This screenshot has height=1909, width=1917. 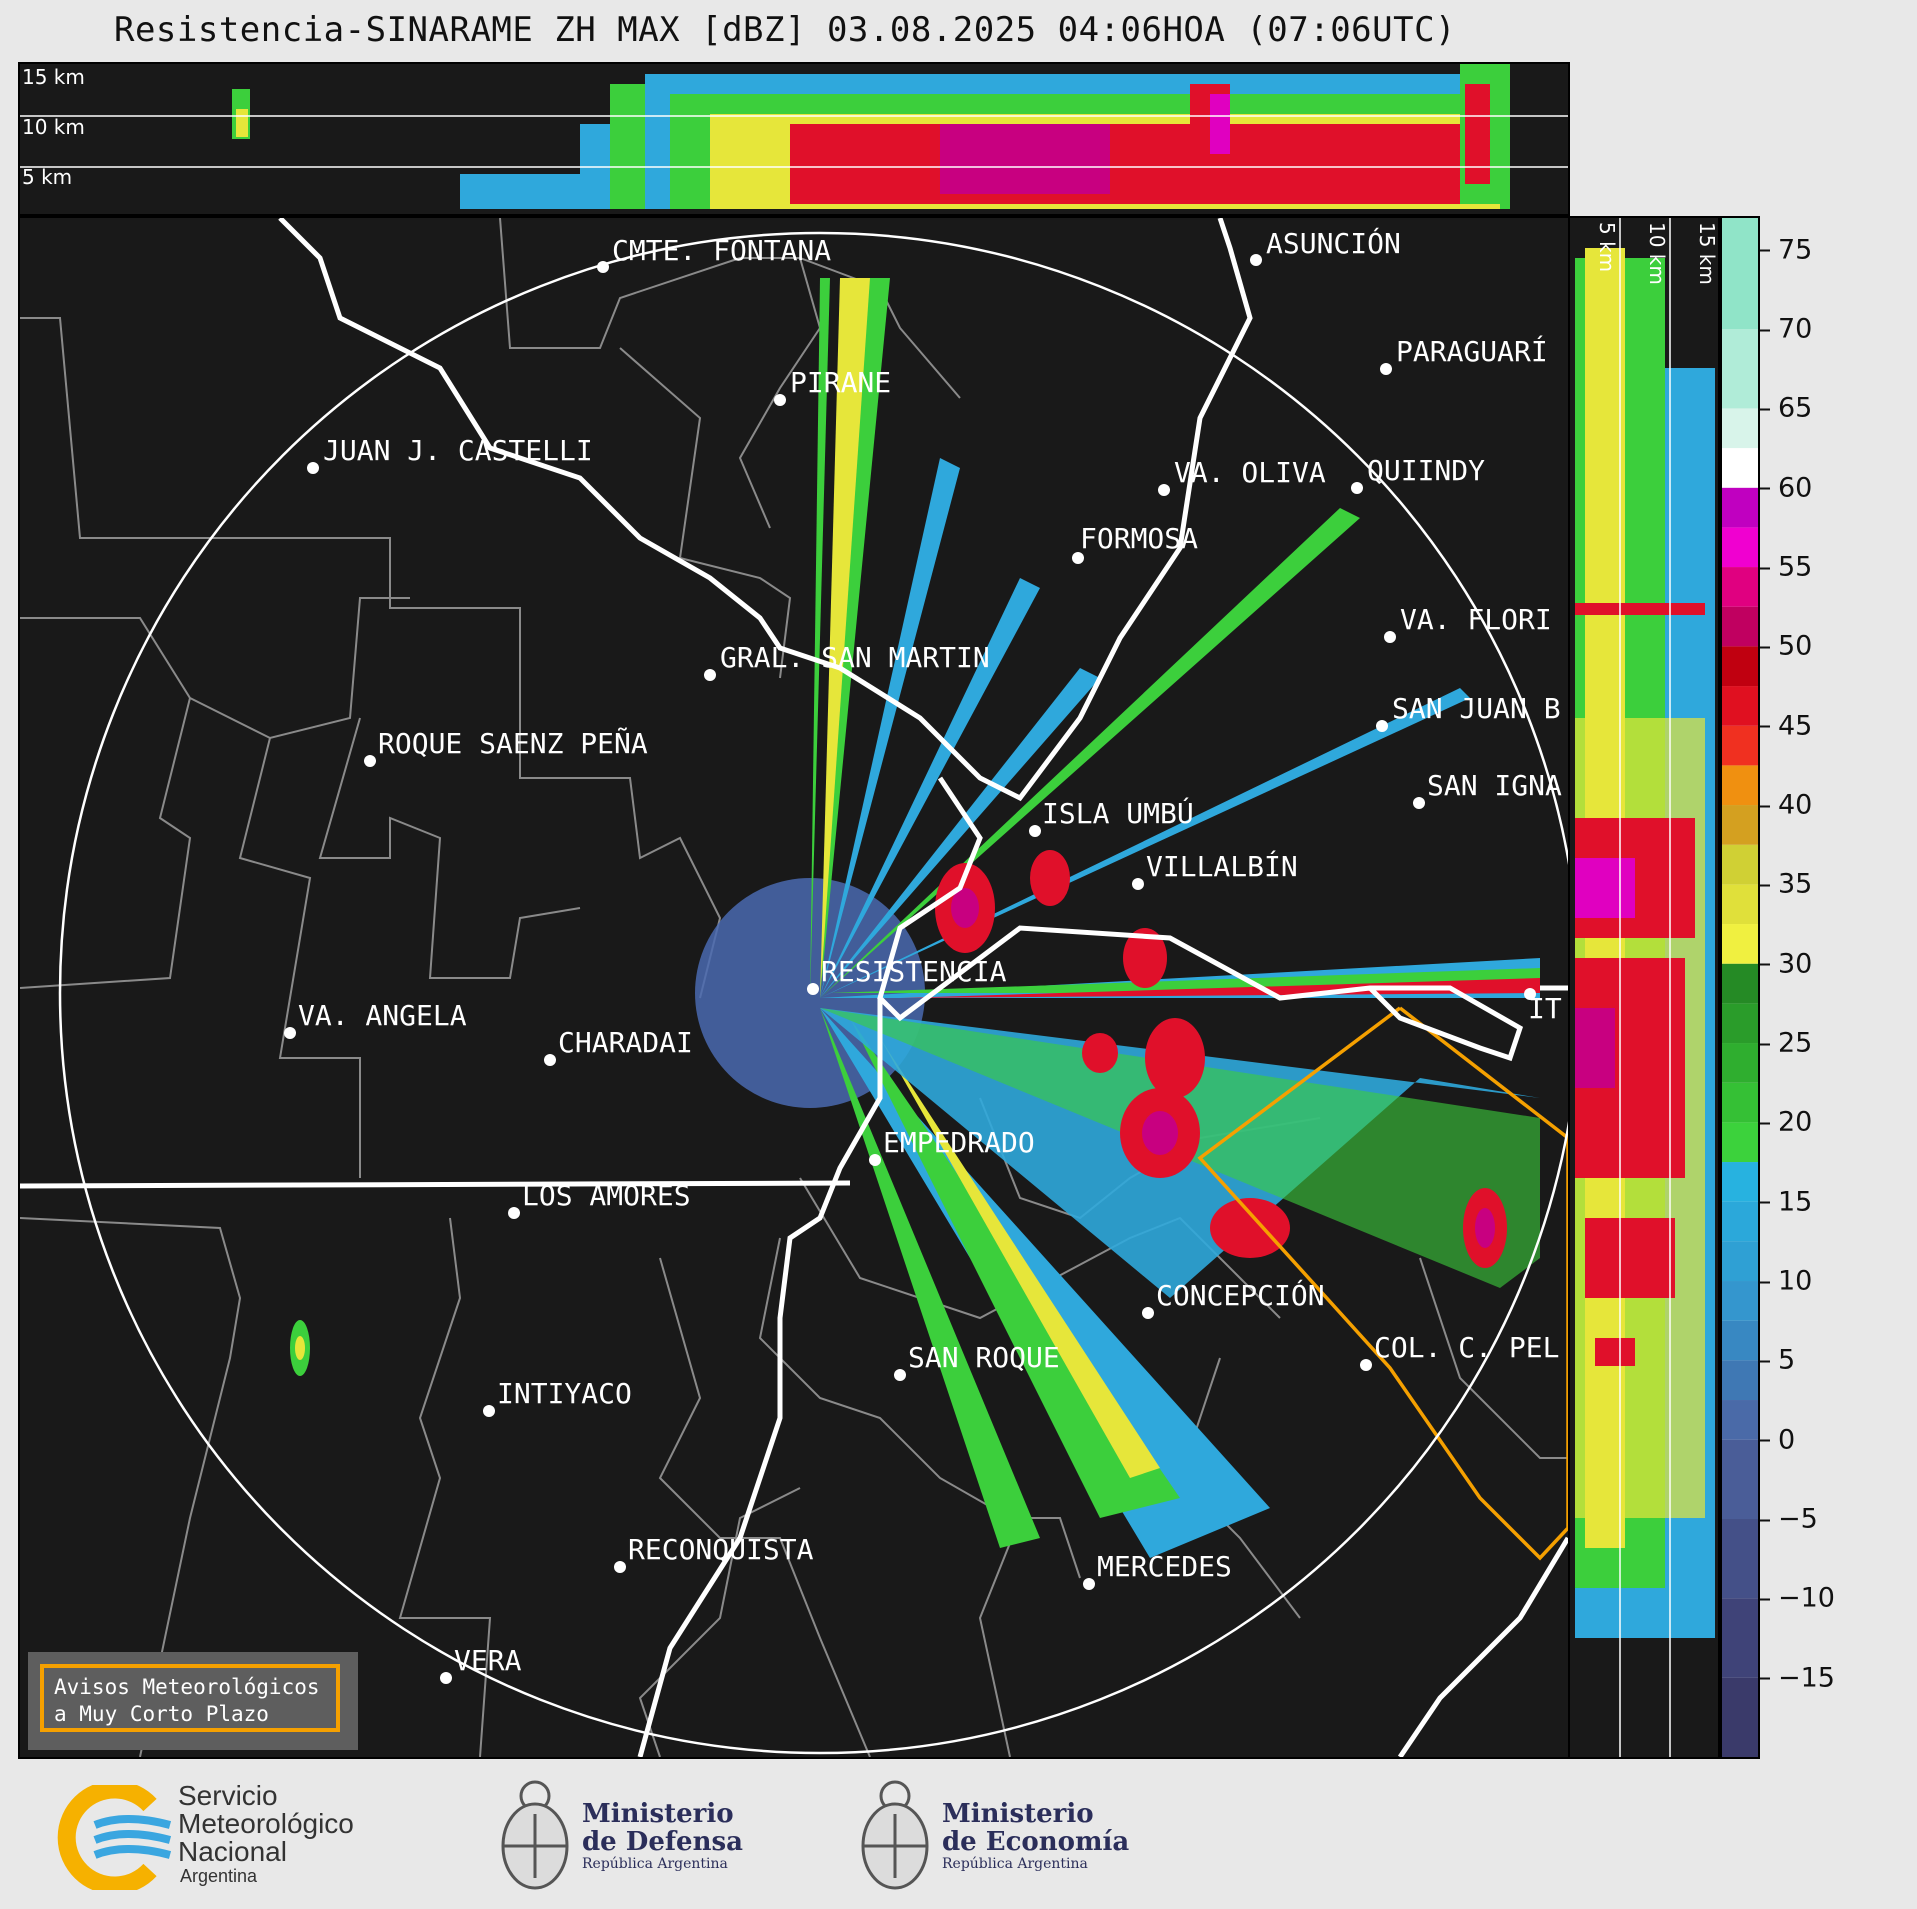 What do you see at coordinates (513, 743) in the screenshot?
I see `city-label-roque-saenz-pena: ROQUE SAENZ PEÑA` at bounding box center [513, 743].